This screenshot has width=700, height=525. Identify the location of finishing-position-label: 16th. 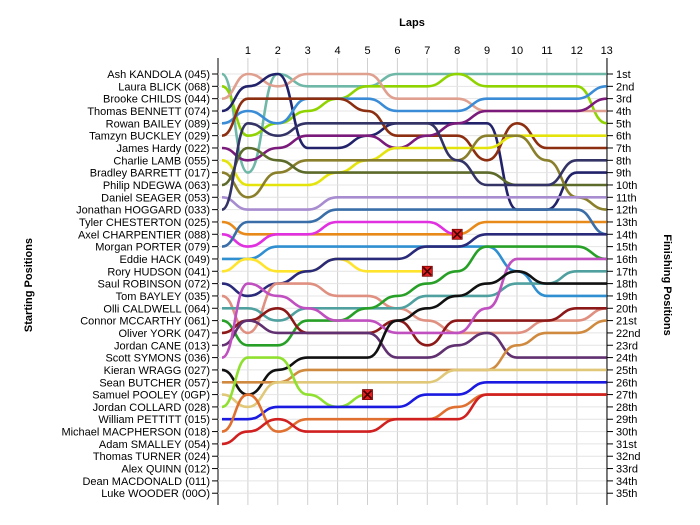
(626, 260).